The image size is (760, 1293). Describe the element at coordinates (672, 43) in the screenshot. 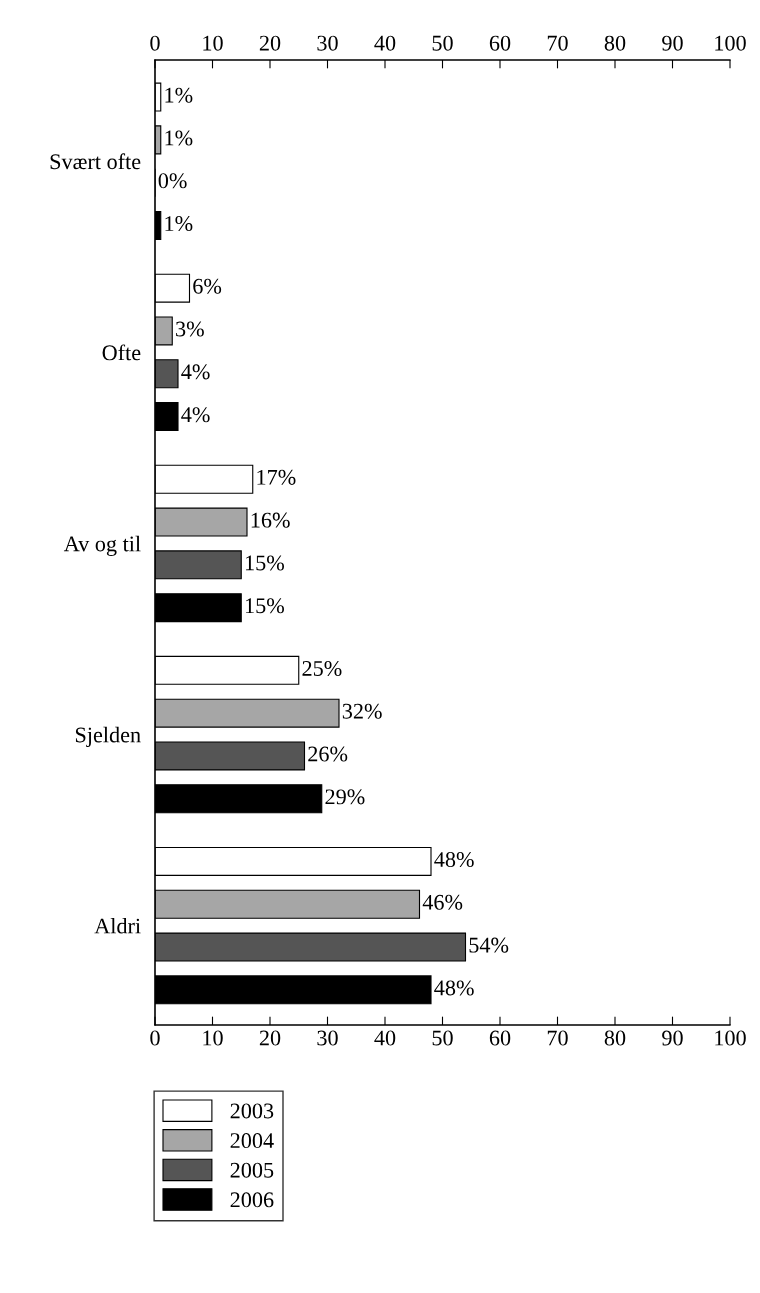

I see `x2-tick-label: 90` at that location.